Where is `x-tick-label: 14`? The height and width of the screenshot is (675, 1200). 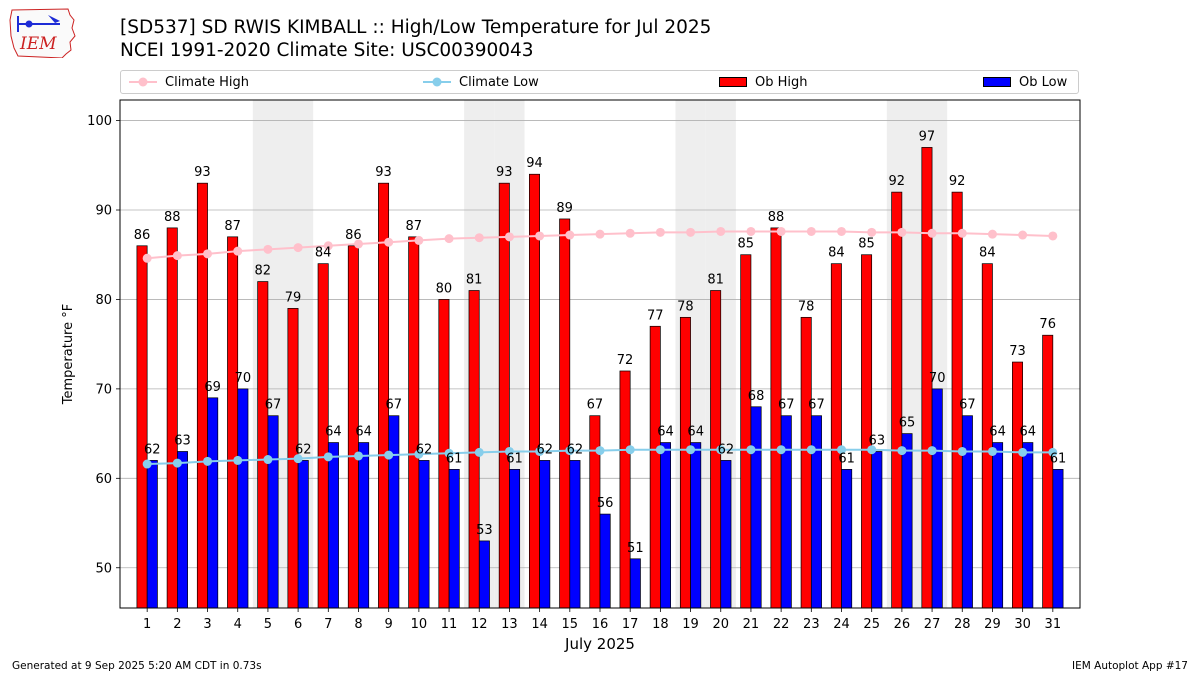 x-tick-label: 14 is located at coordinates (539, 624).